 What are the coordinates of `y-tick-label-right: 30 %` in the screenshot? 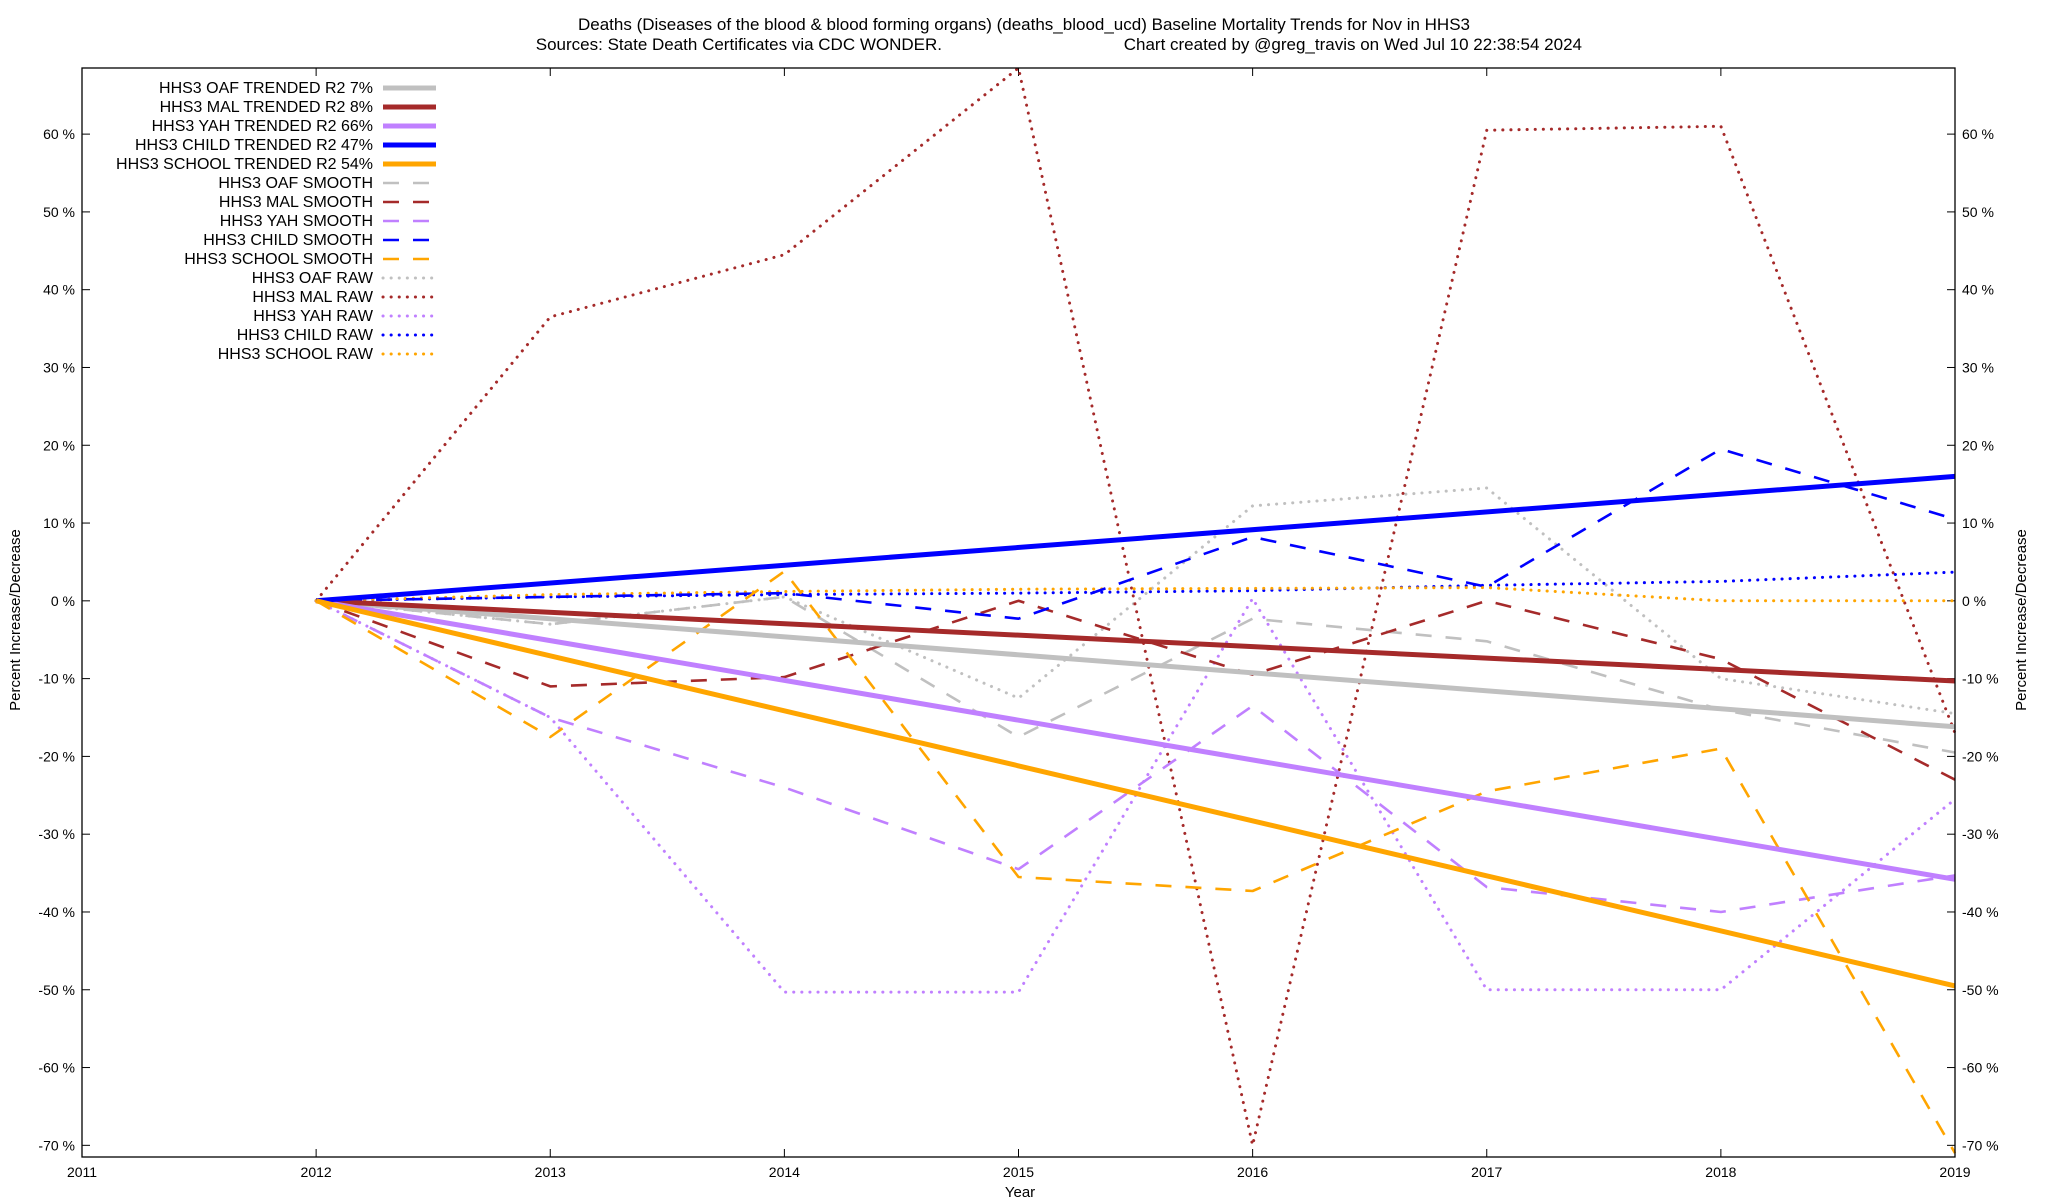 It's located at (1978, 367).